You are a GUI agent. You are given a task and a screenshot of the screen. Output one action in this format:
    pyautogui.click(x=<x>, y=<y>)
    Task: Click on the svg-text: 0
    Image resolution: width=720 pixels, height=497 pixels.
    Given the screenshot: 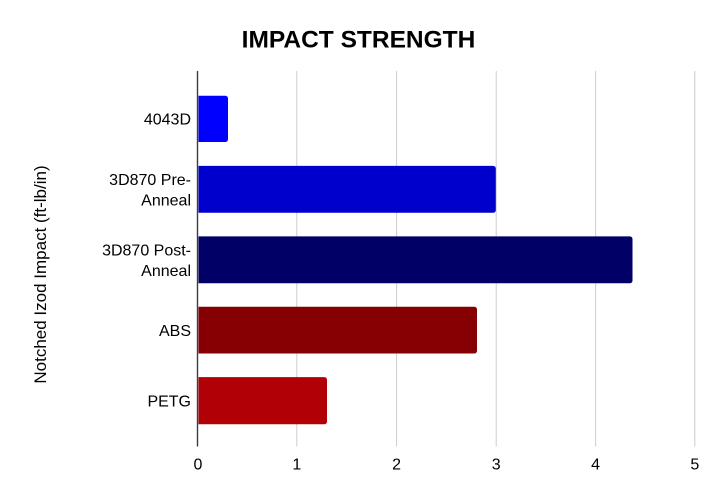 What is the action you would take?
    pyautogui.click(x=197, y=464)
    